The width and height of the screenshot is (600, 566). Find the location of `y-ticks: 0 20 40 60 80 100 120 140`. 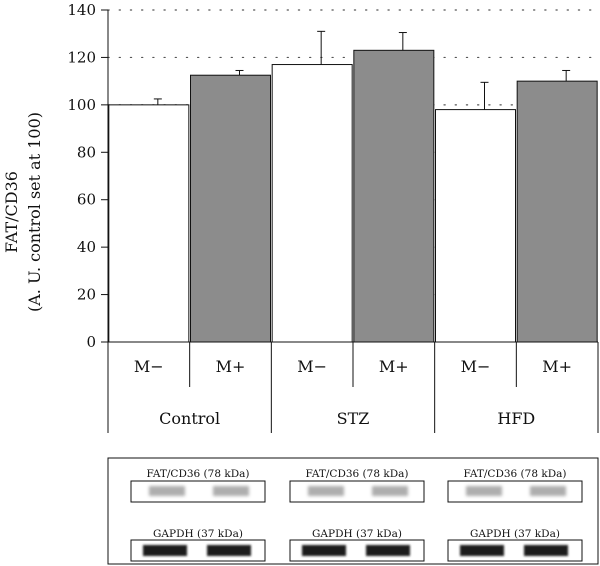

y-ticks: 0 20 40 60 80 100 120 140 is located at coordinates (87, 176).